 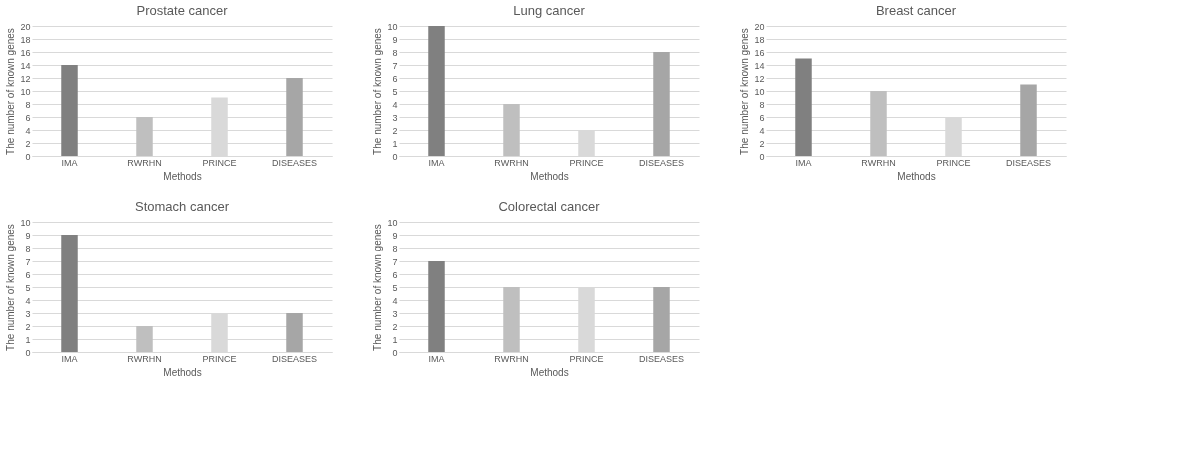 What do you see at coordinates (182, 10) in the screenshot?
I see `chart-title: Prostate cancer` at bounding box center [182, 10].